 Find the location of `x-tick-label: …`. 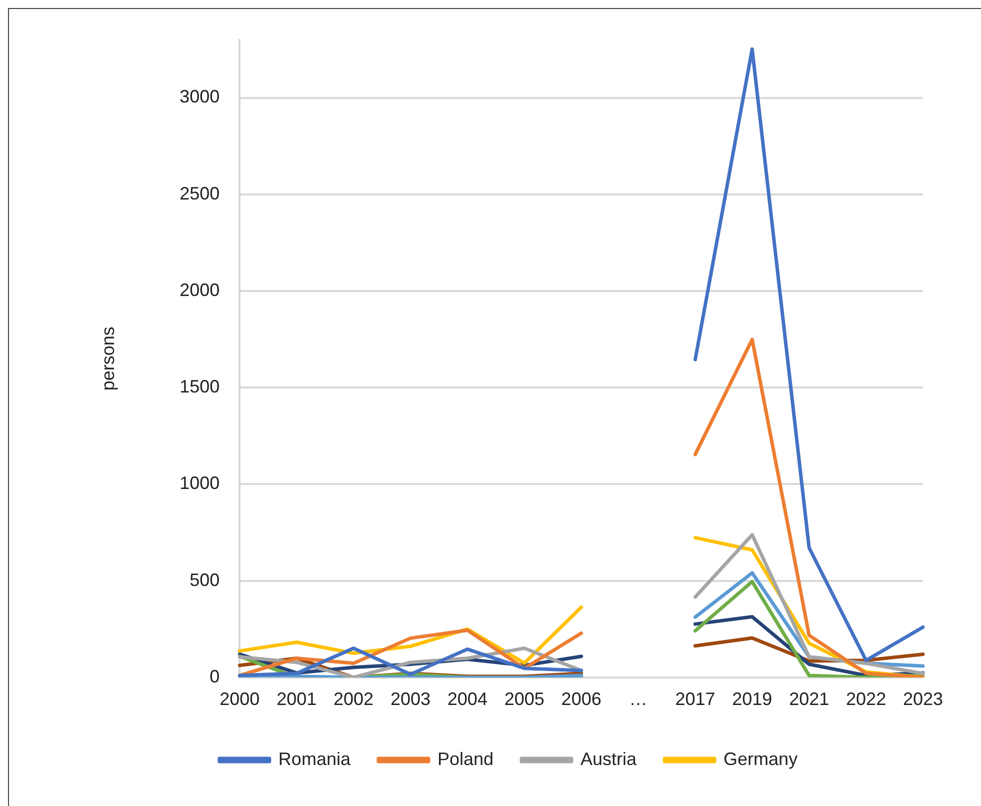

x-tick-label: … is located at coordinates (638, 699).